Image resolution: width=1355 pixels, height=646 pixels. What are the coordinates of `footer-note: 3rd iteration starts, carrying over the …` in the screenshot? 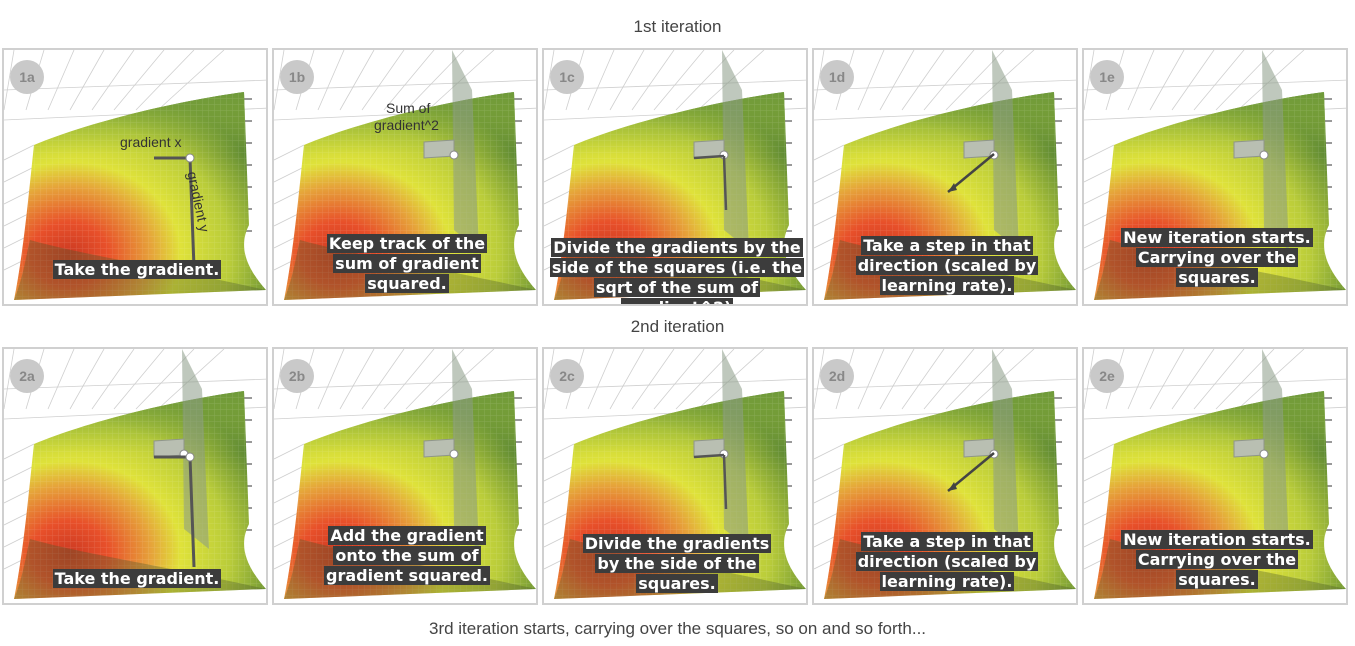 It's located at (677, 629).